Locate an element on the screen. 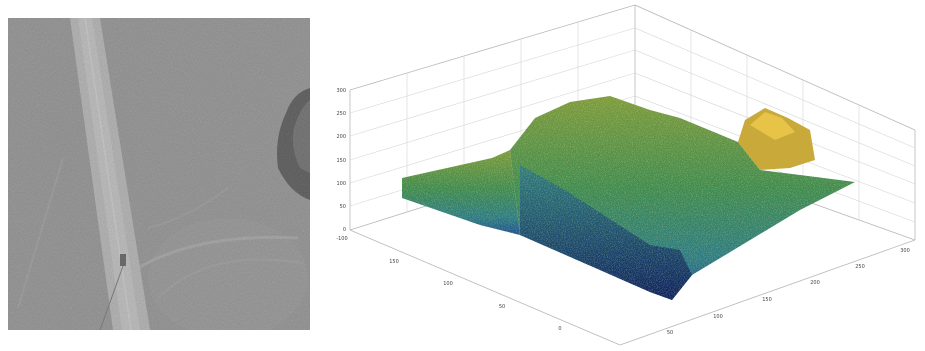  z-tick: 150 is located at coordinates (341, 161).